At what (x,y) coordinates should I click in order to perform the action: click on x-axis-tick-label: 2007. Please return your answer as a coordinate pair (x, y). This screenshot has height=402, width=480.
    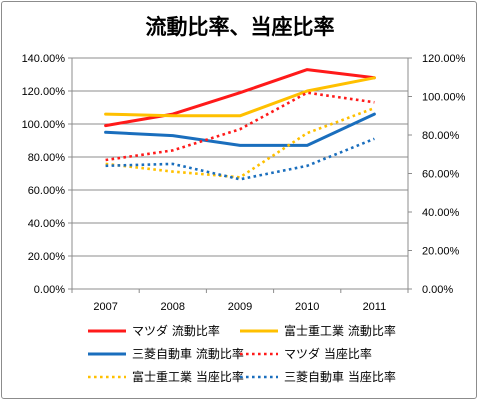
    Looking at the image, I should click on (105, 307).